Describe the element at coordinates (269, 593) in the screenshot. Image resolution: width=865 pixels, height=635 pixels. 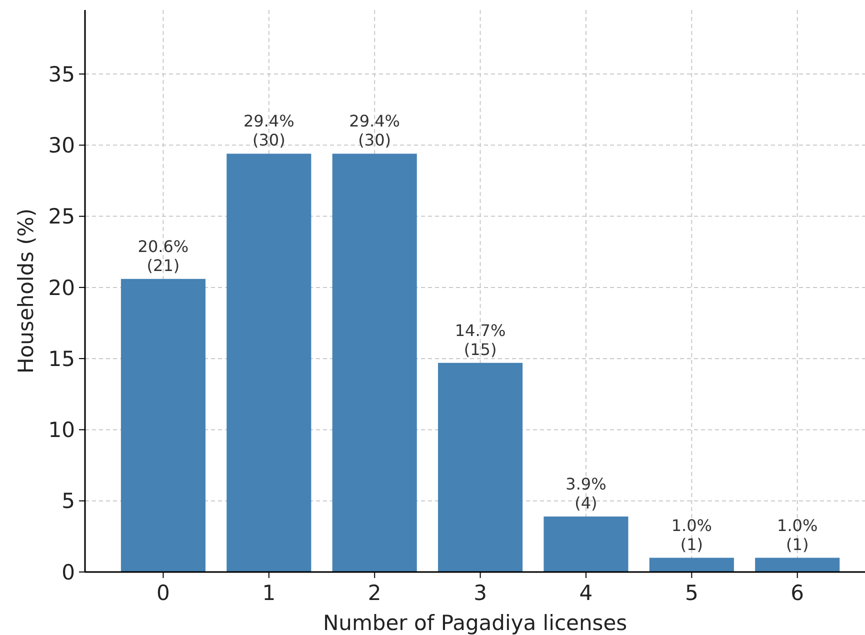
I see `x-tick-label: 1` at that location.